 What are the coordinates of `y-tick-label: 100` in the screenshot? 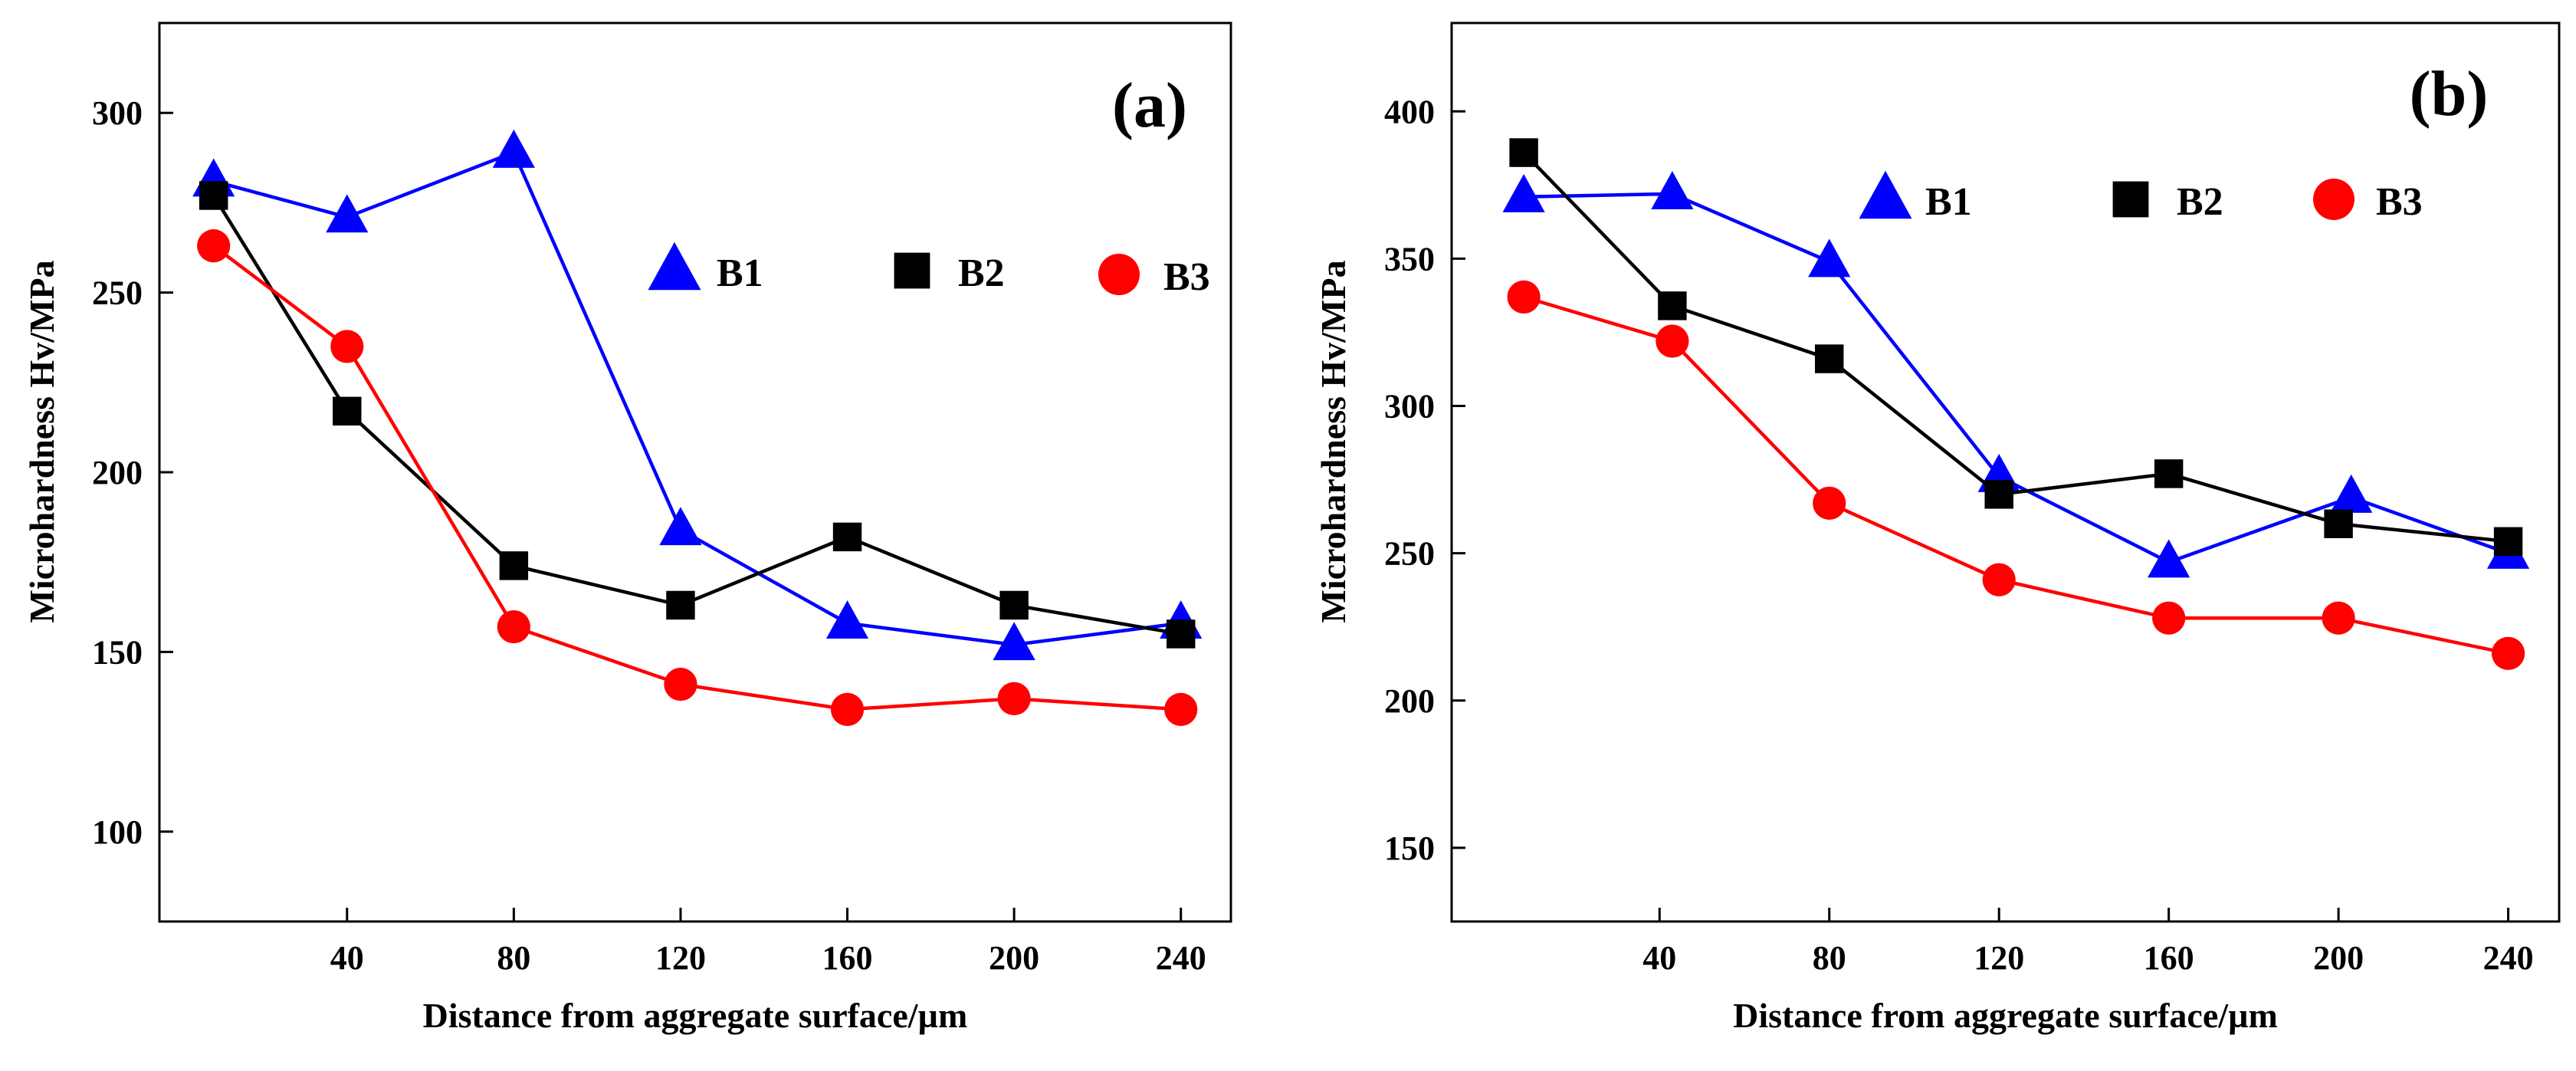 It's located at (117, 832).